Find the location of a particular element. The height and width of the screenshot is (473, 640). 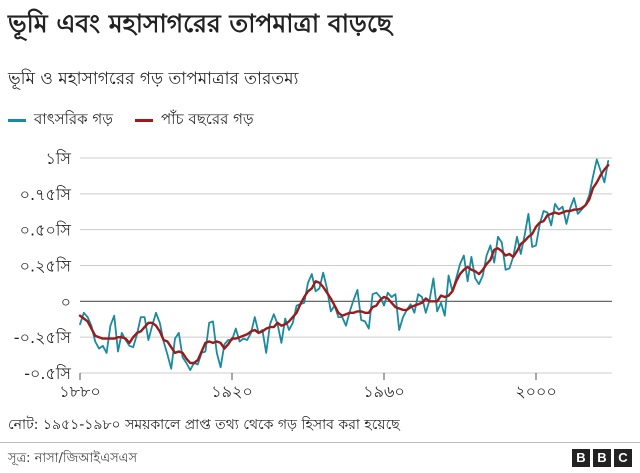

bbc-logo: B B C is located at coordinates (602, 458).